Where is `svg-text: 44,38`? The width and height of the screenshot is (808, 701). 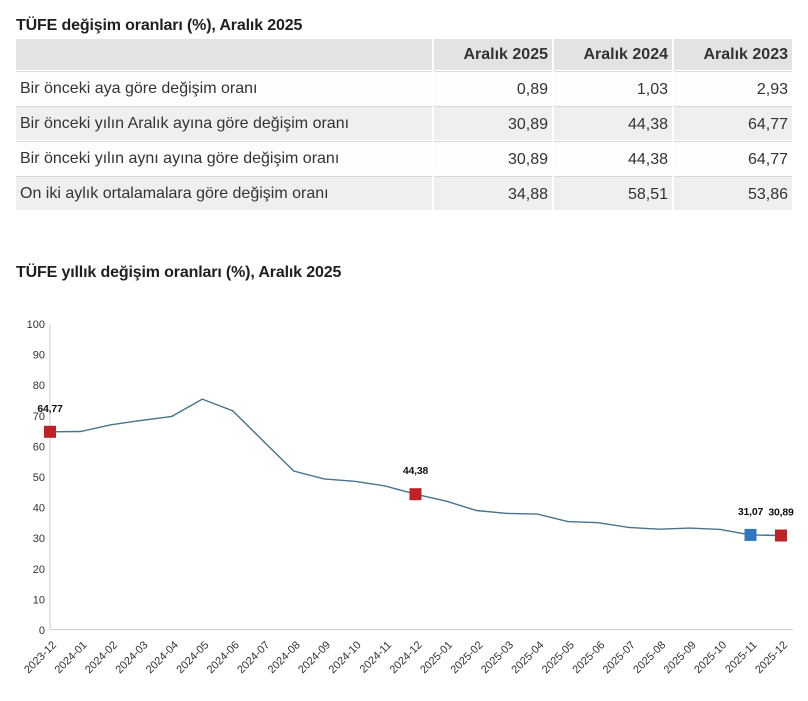
svg-text: 44,38 is located at coordinates (416, 471).